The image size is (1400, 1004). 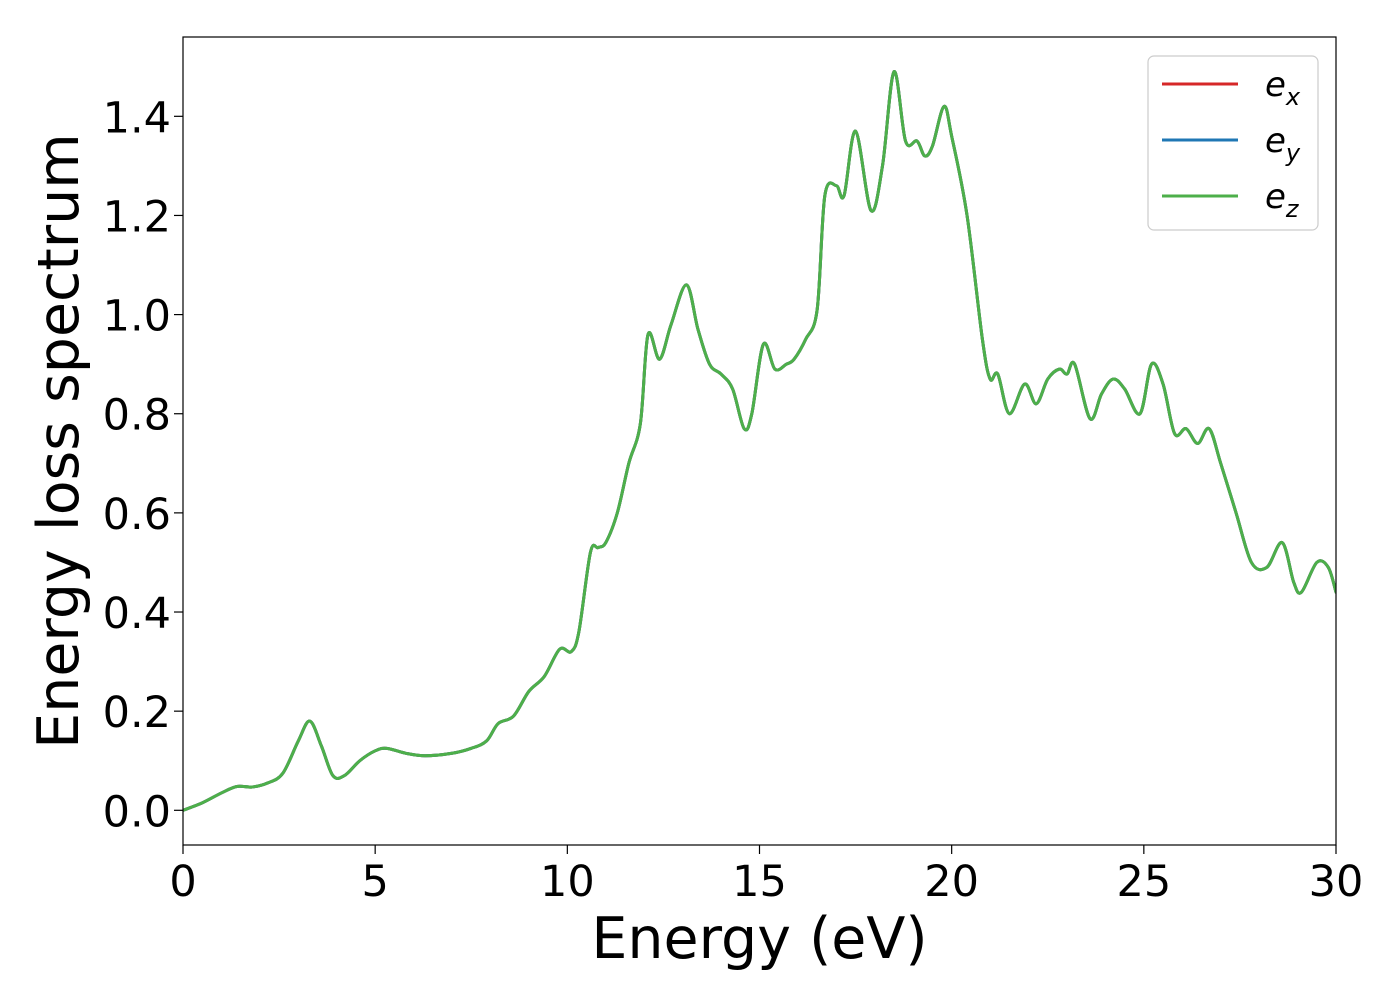 I want to click on legend-item-ey: ey, so click(x=1231, y=144).